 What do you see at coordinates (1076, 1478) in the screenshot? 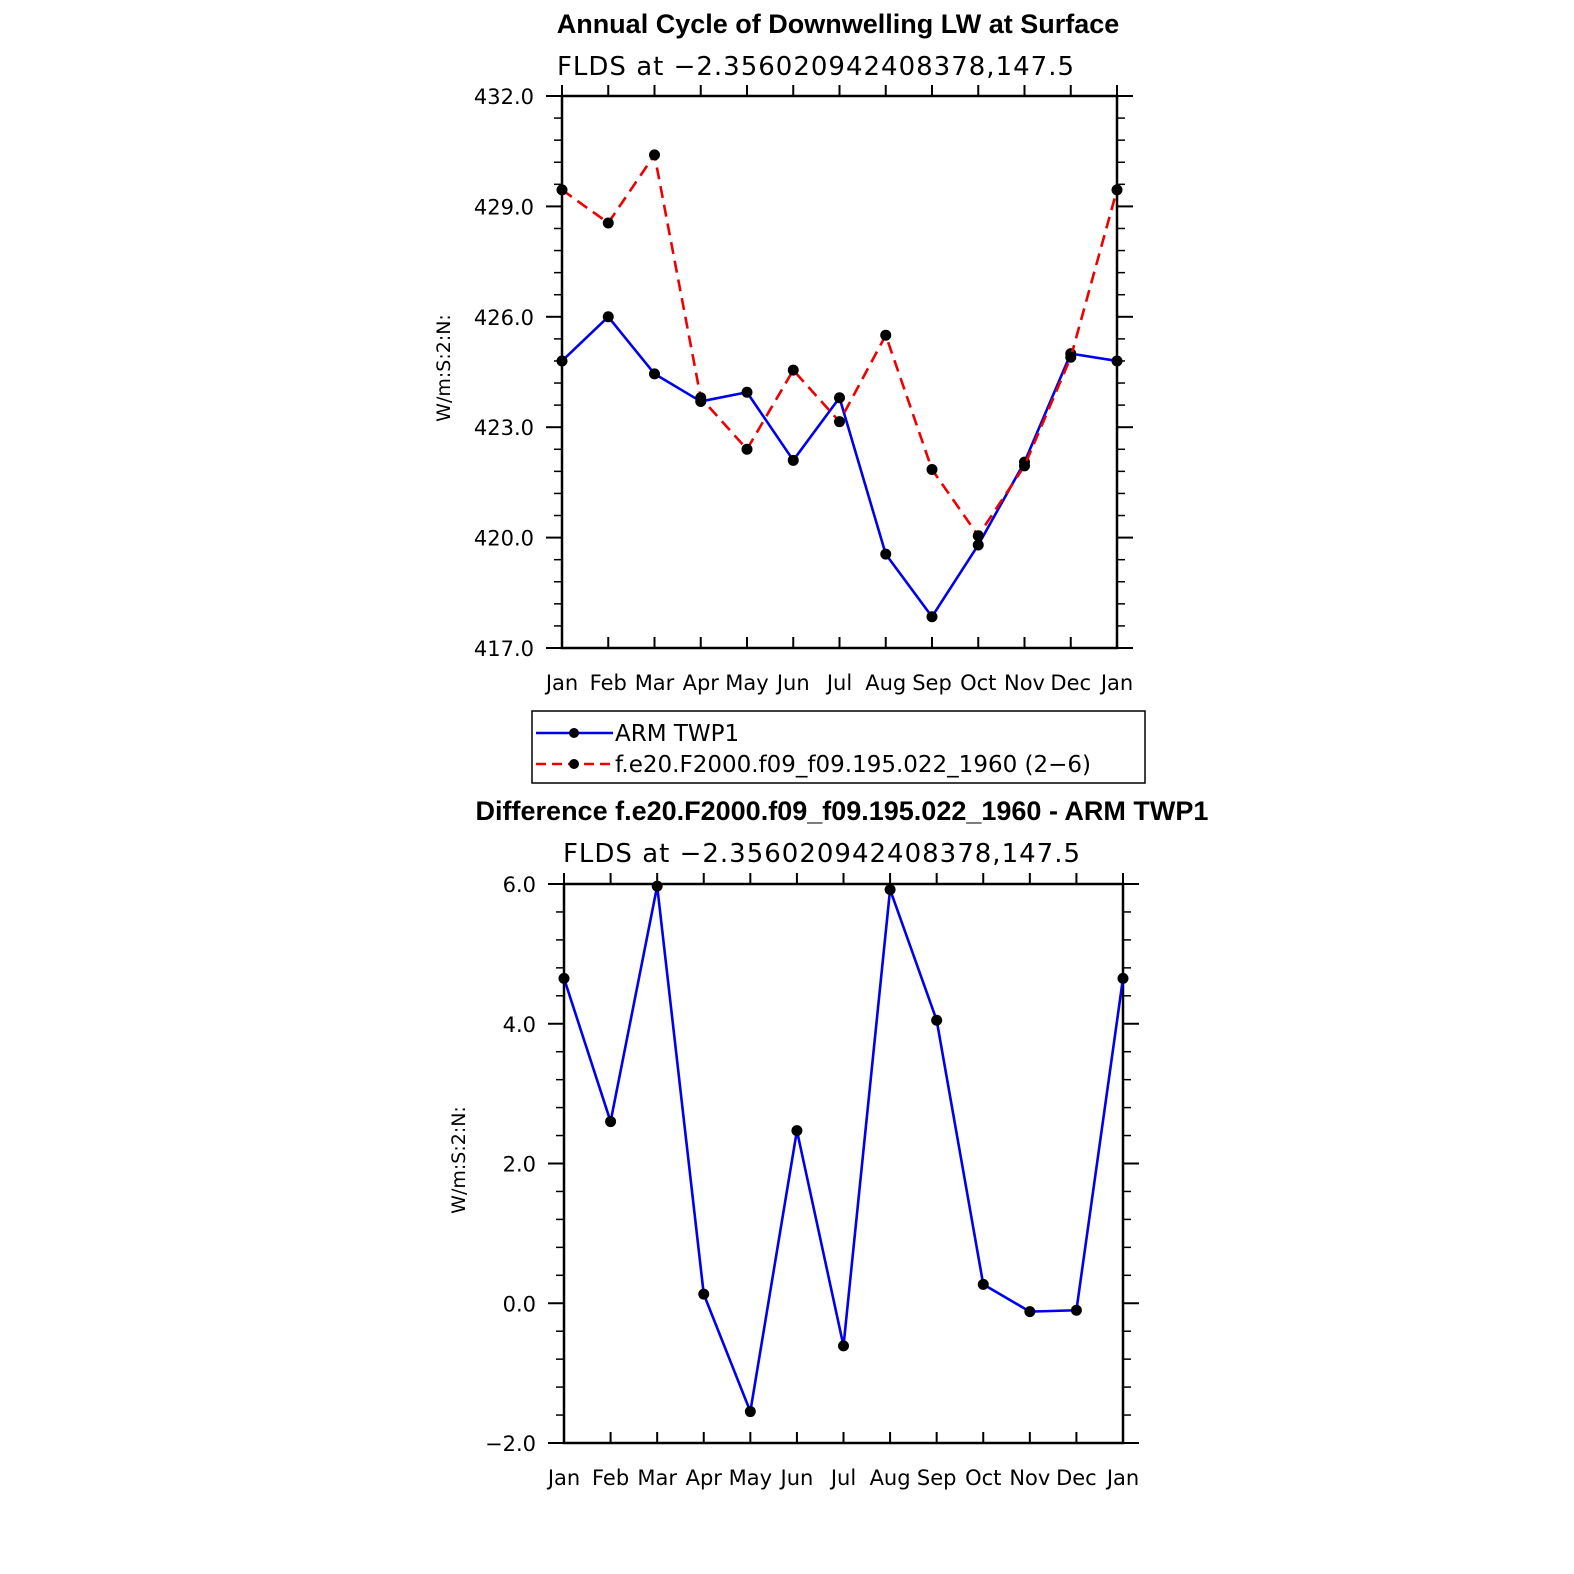
I see `bottom-xtick-label: Dec` at bounding box center [1076, 1478].